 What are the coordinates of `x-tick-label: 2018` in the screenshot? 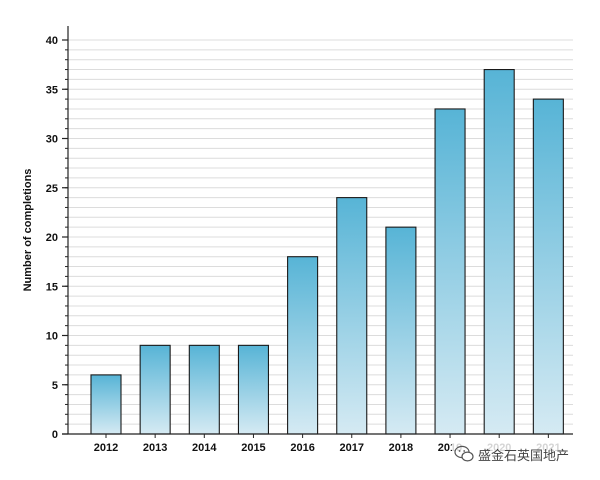 It's located at (401, 448).